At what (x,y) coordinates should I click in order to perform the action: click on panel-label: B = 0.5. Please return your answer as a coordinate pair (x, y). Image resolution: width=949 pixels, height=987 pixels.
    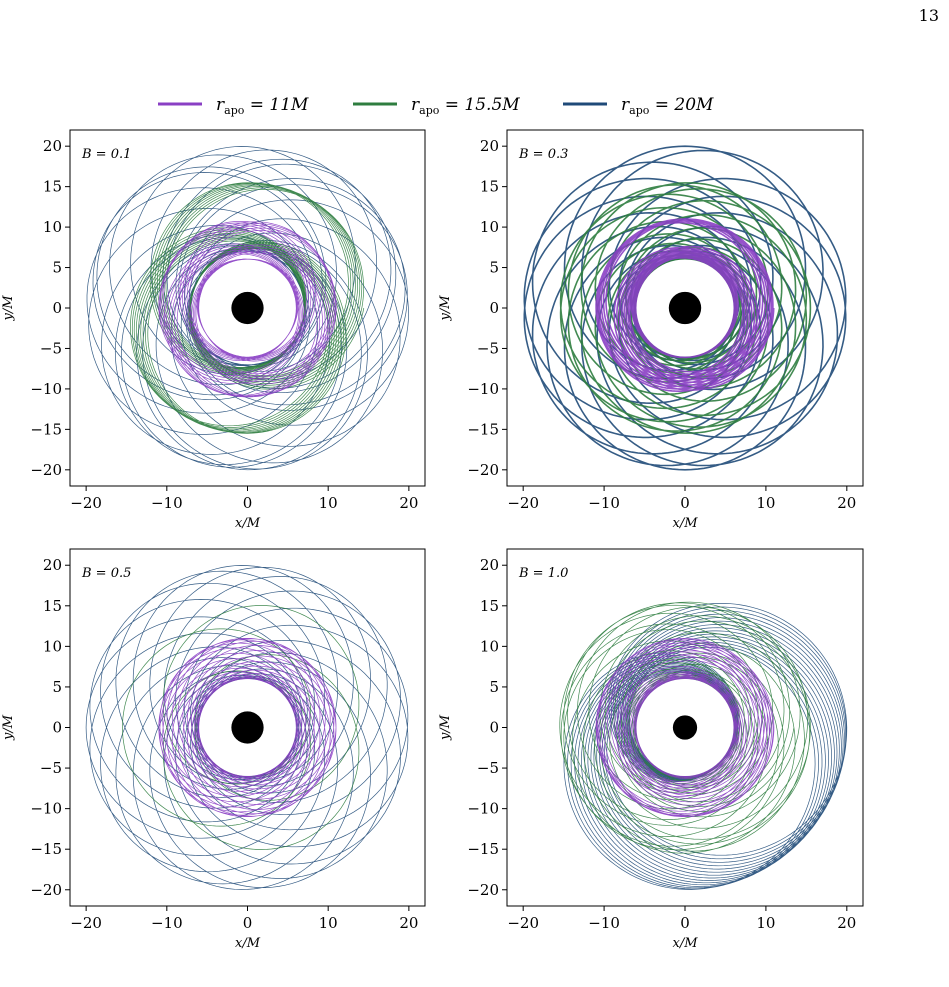
    Looking at the image, I should click on (106, 573).